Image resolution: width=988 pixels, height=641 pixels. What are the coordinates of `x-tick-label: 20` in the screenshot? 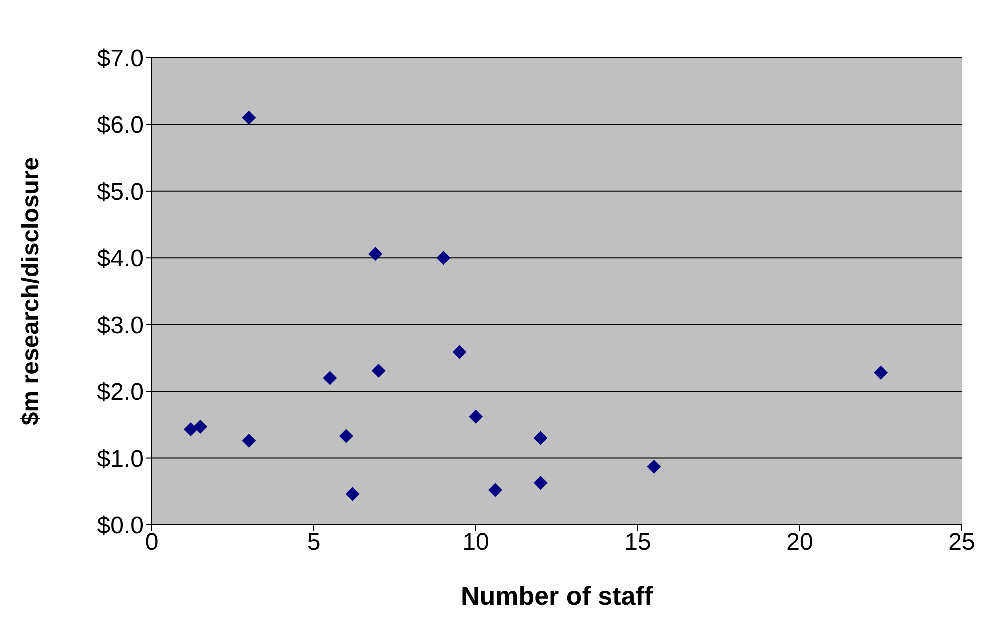 It's located at (800, 542).